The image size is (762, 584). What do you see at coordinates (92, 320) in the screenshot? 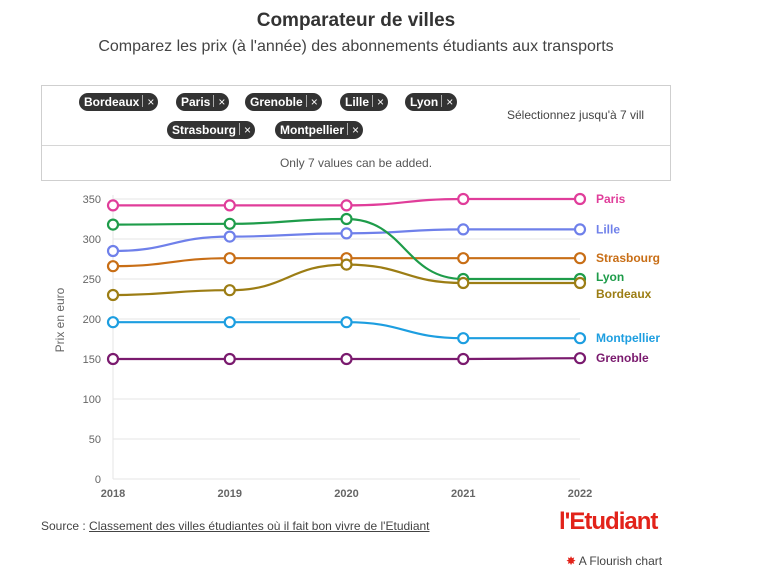
I see `y-tick-label: 200` at bounding box center [92, 320].